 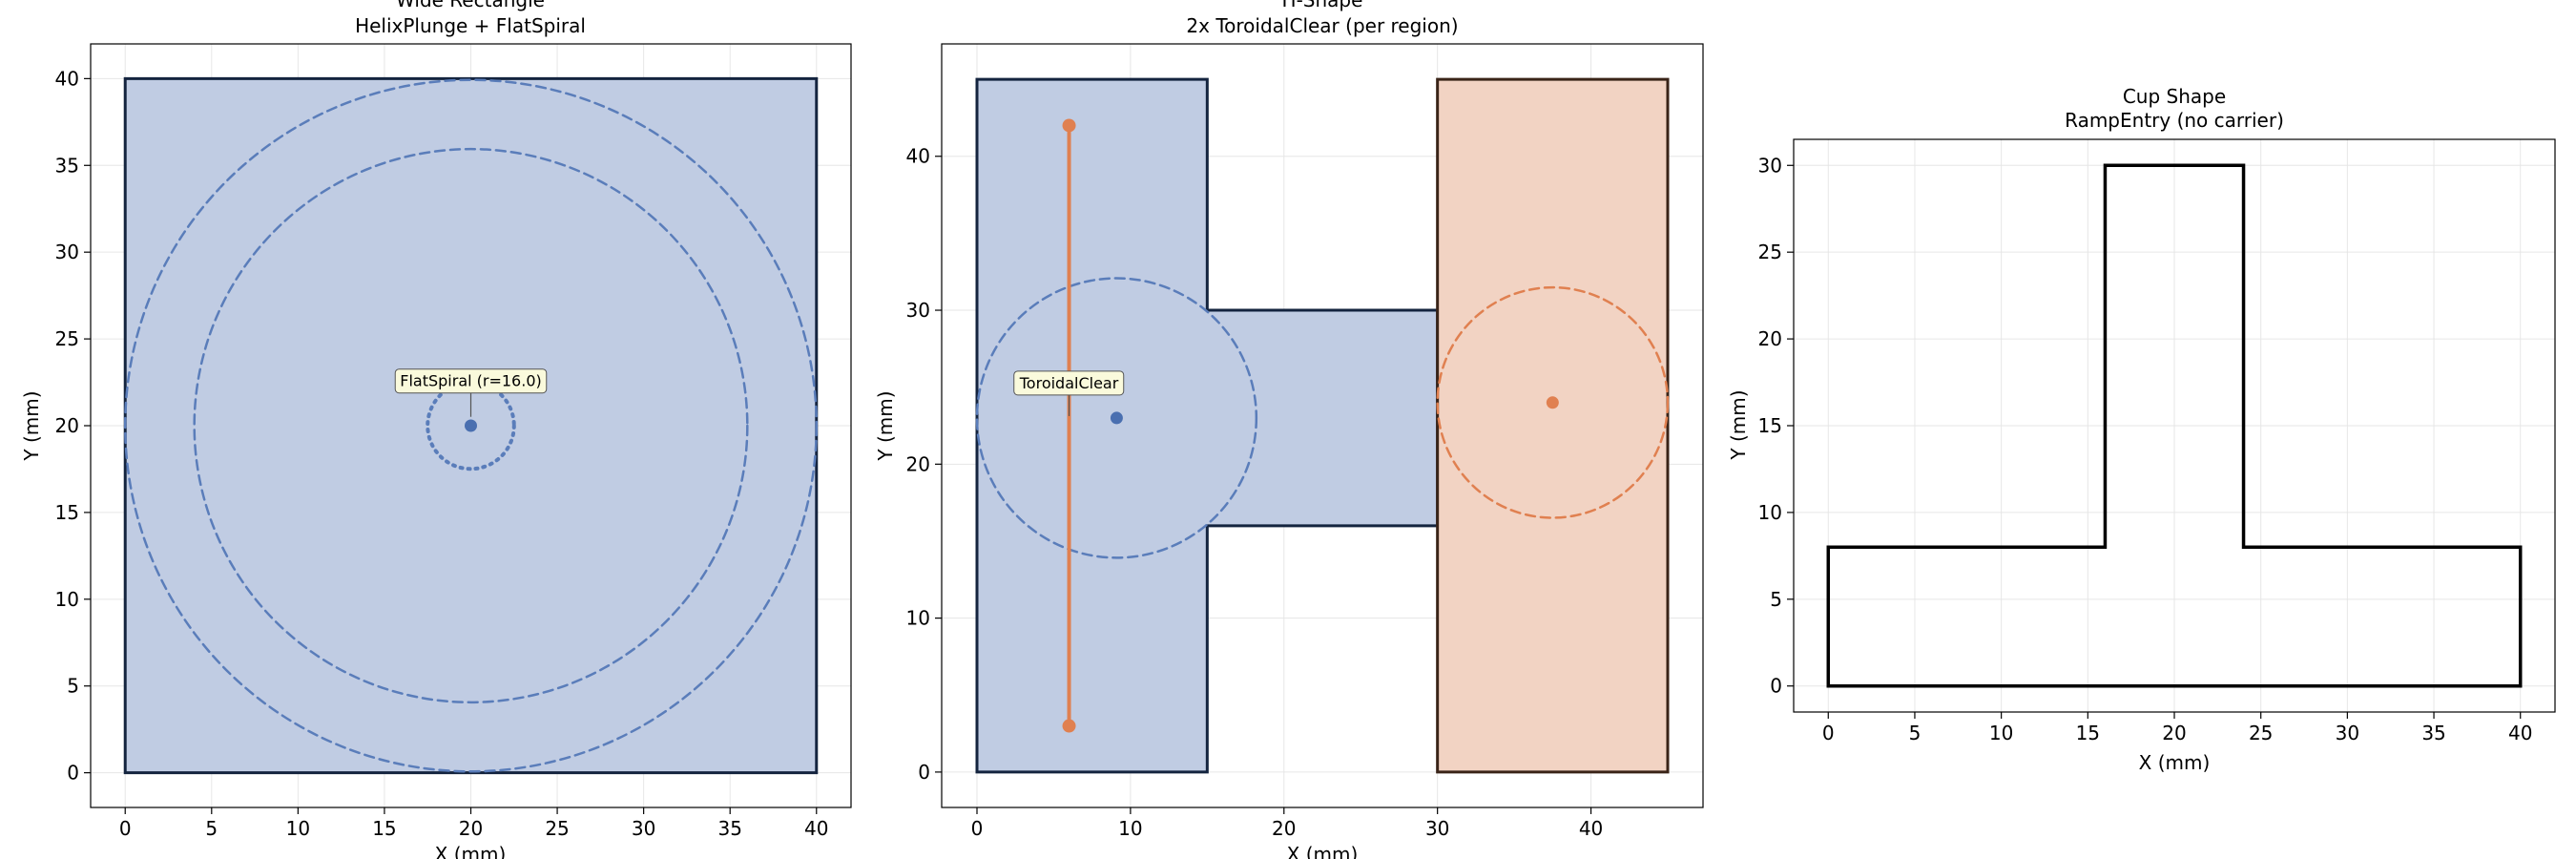 What do you see at coordinates (1069, 383) in the screenshot?
I see `annotation-label: ToroidalClear` at bounding box center [1069, 383].